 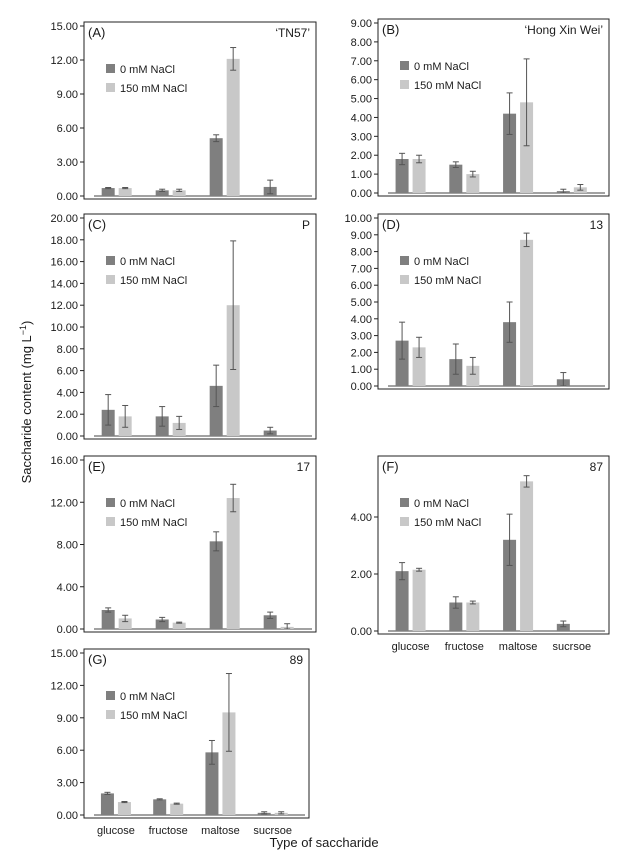 What do you see at coordinates (64, 284) in the screenshot?
I see `y-tick-label: 14.00` at bounding box center [64, 284].